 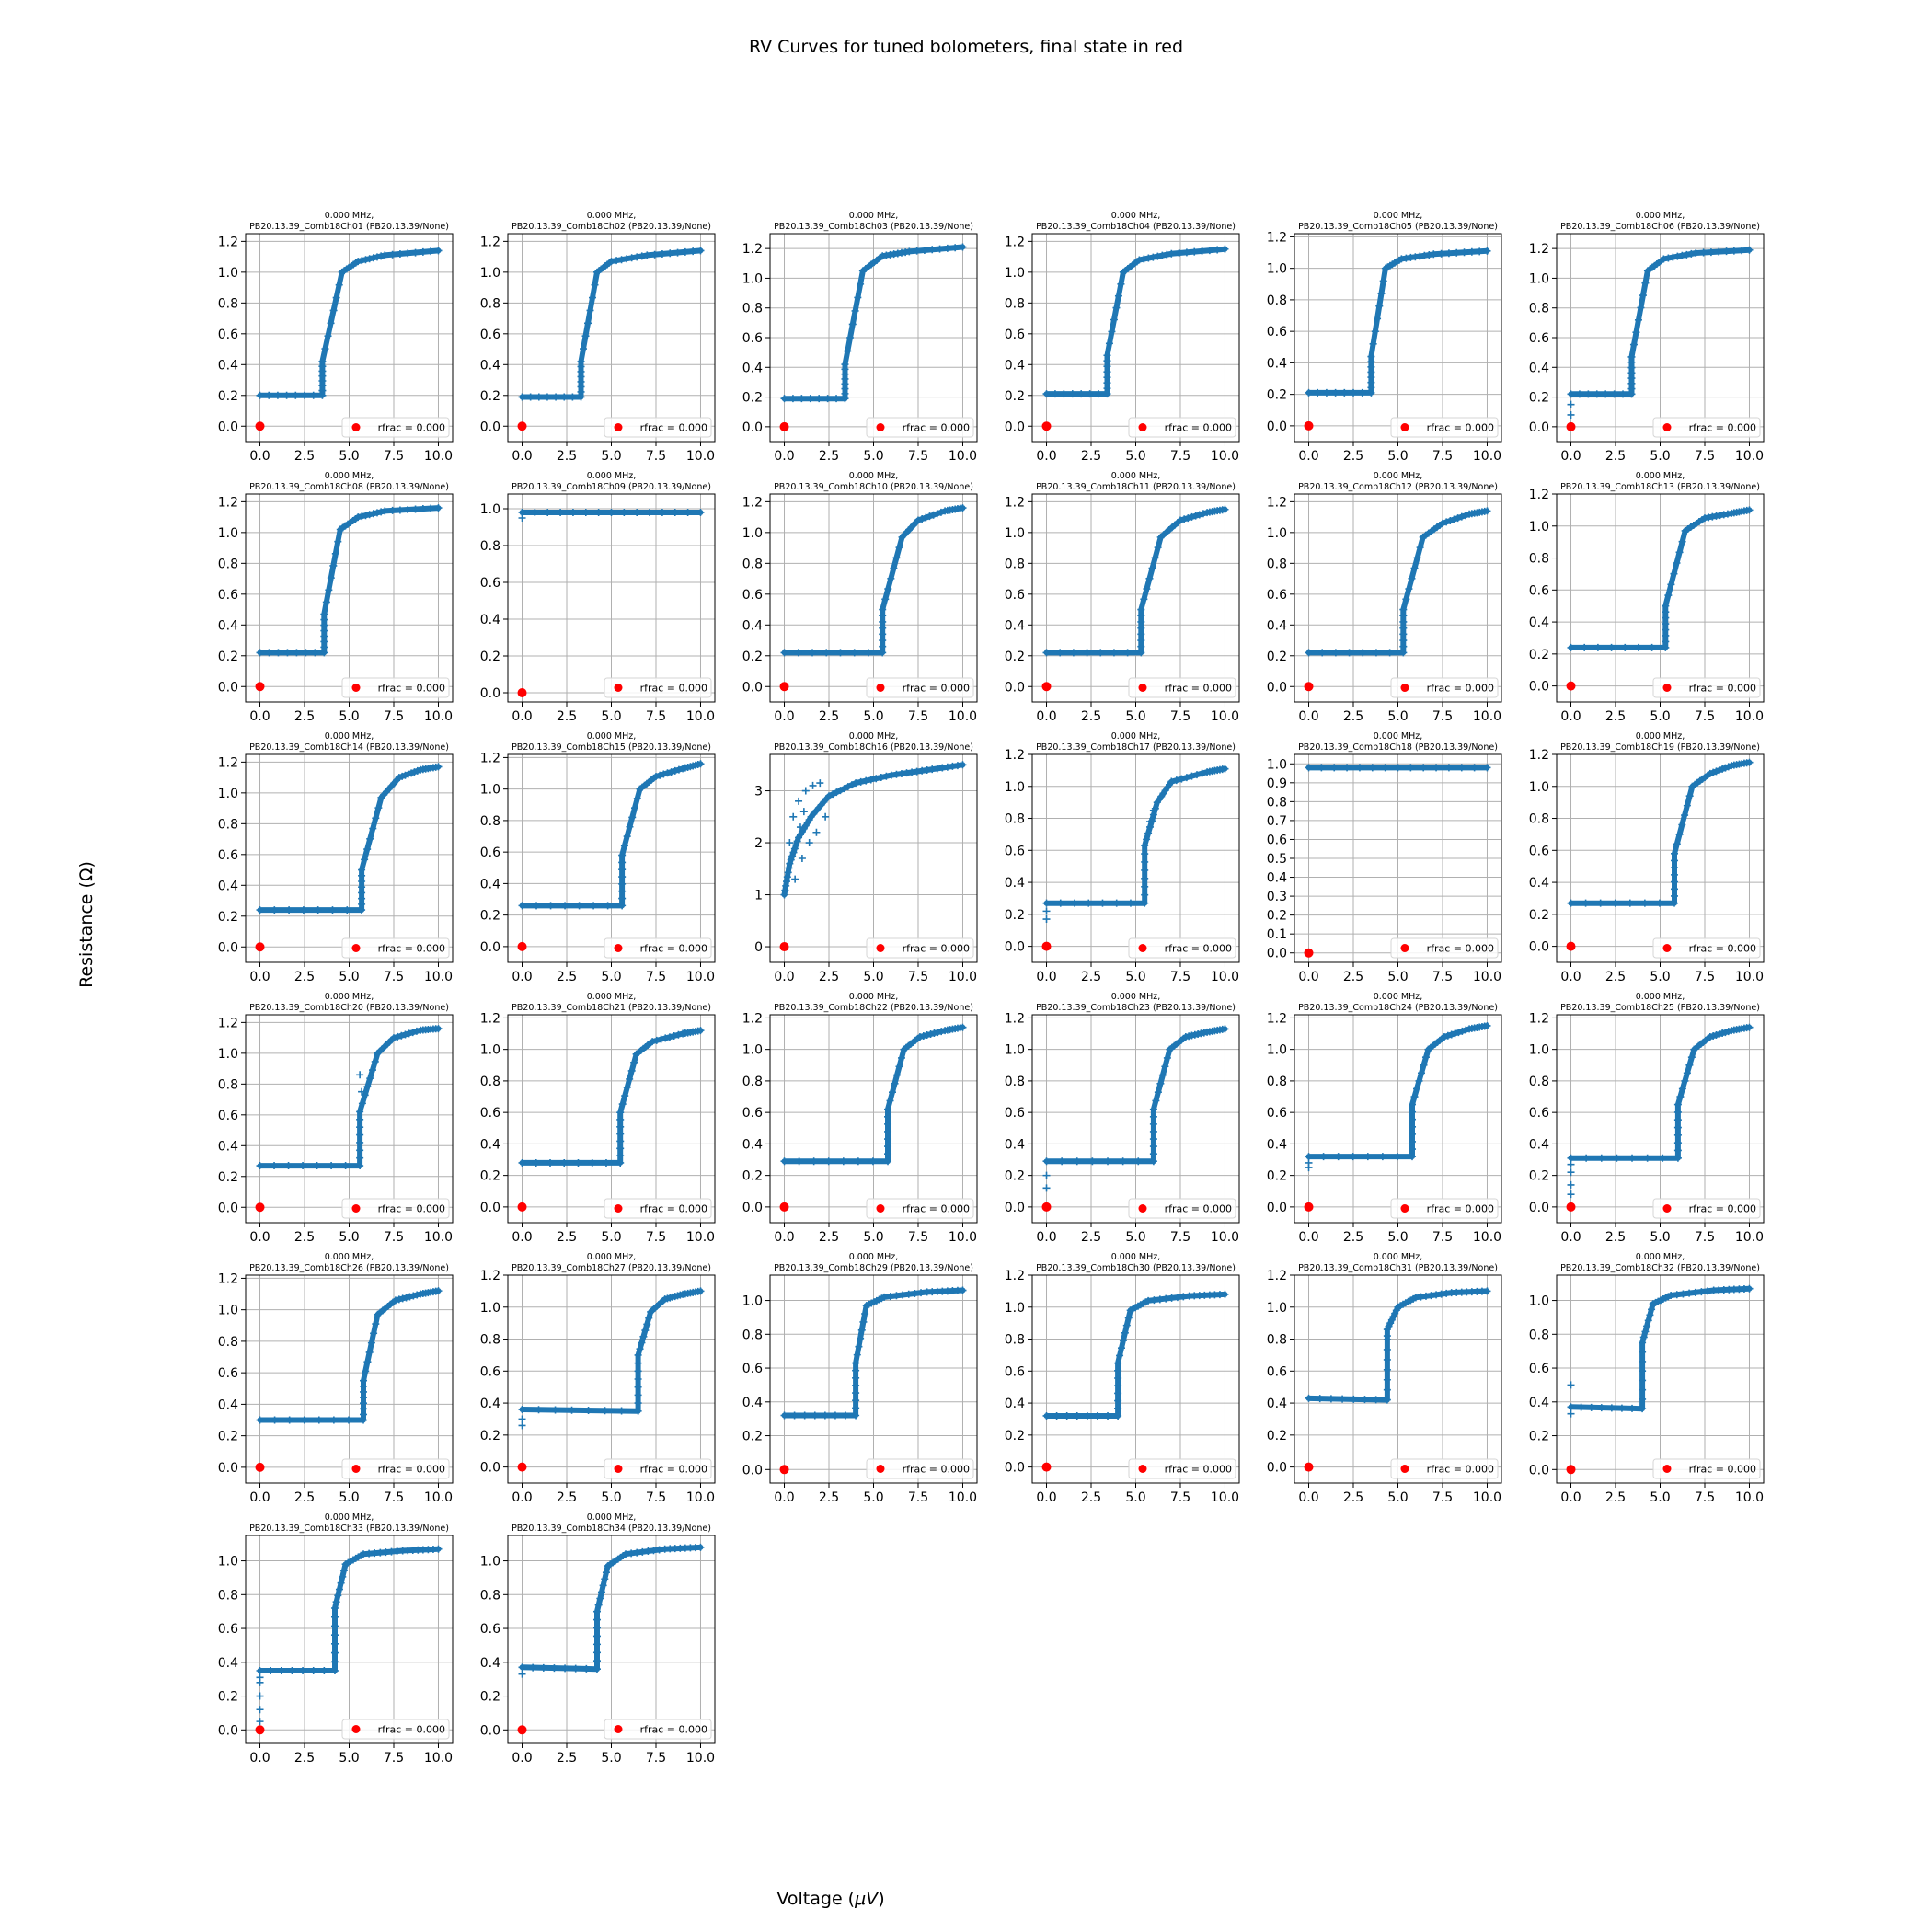 What do you see at coordinates (259, 1237) in the screenshot?
I see `x-tick-label: 0.0` at bounding box center [259, 1237].